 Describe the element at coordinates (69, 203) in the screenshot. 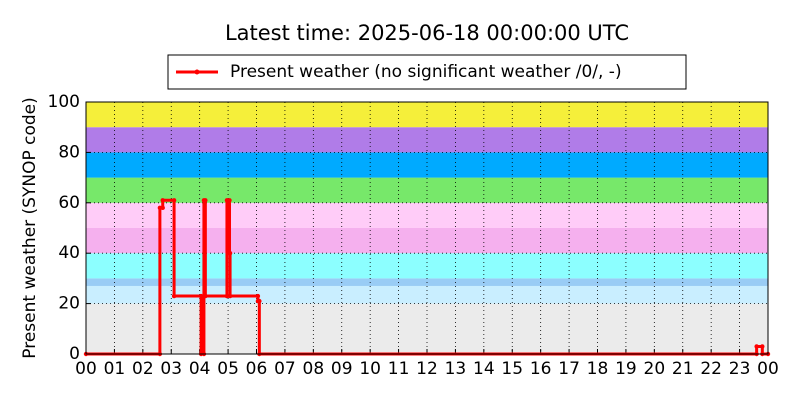

I see `y-tick-label: 60` at that location.